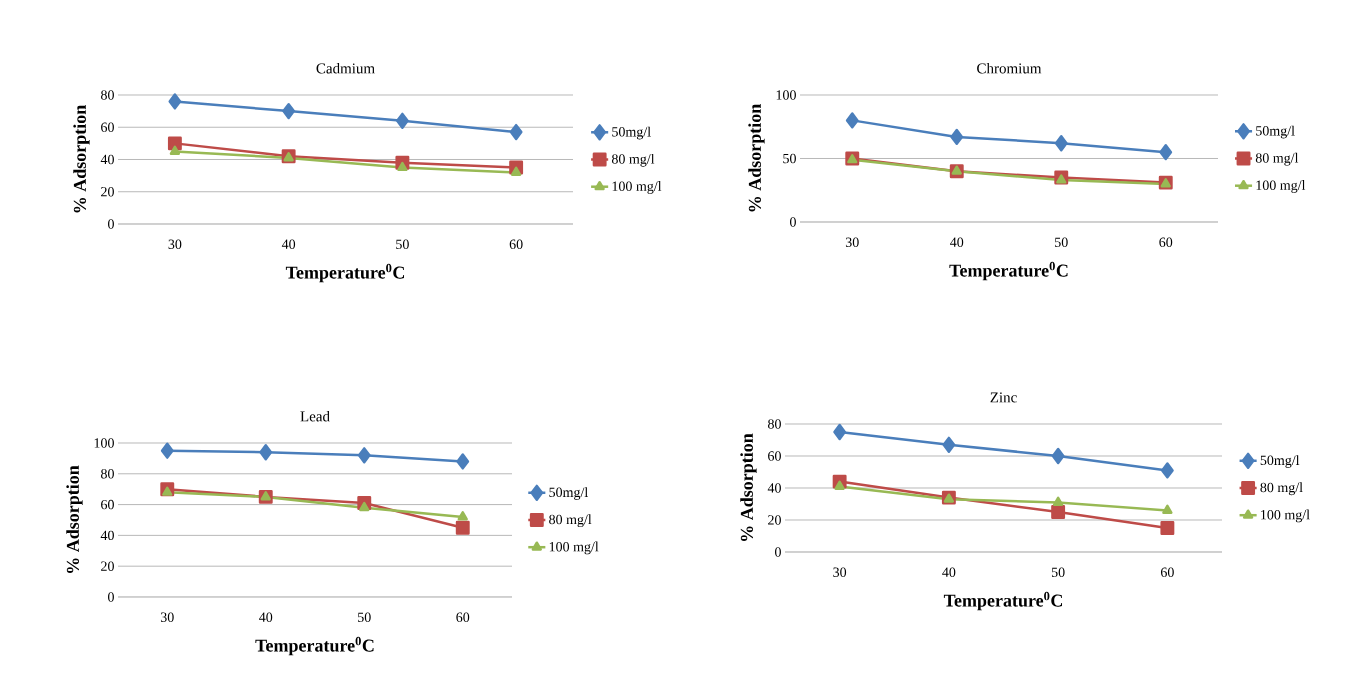  What do you see at coordinates (1009, 68) in the screenshot?
I see `chart-title: Chromium` at bounding box center [1009, 68].